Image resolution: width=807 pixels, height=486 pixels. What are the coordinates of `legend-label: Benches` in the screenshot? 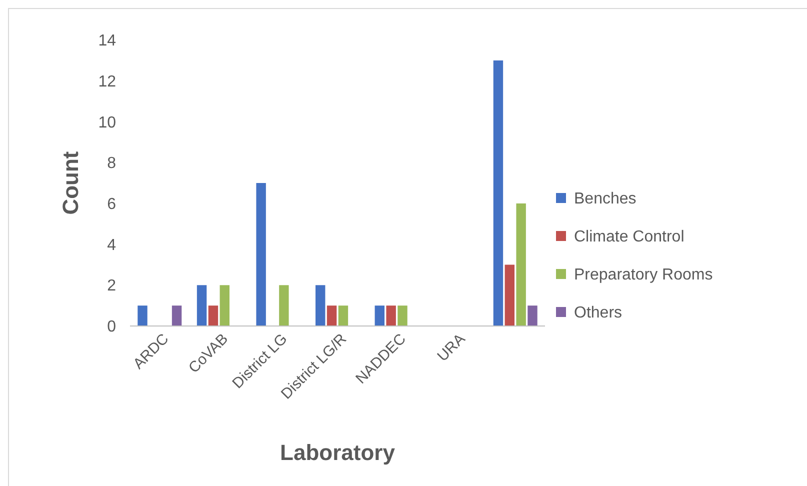 It's located at (605, 199).